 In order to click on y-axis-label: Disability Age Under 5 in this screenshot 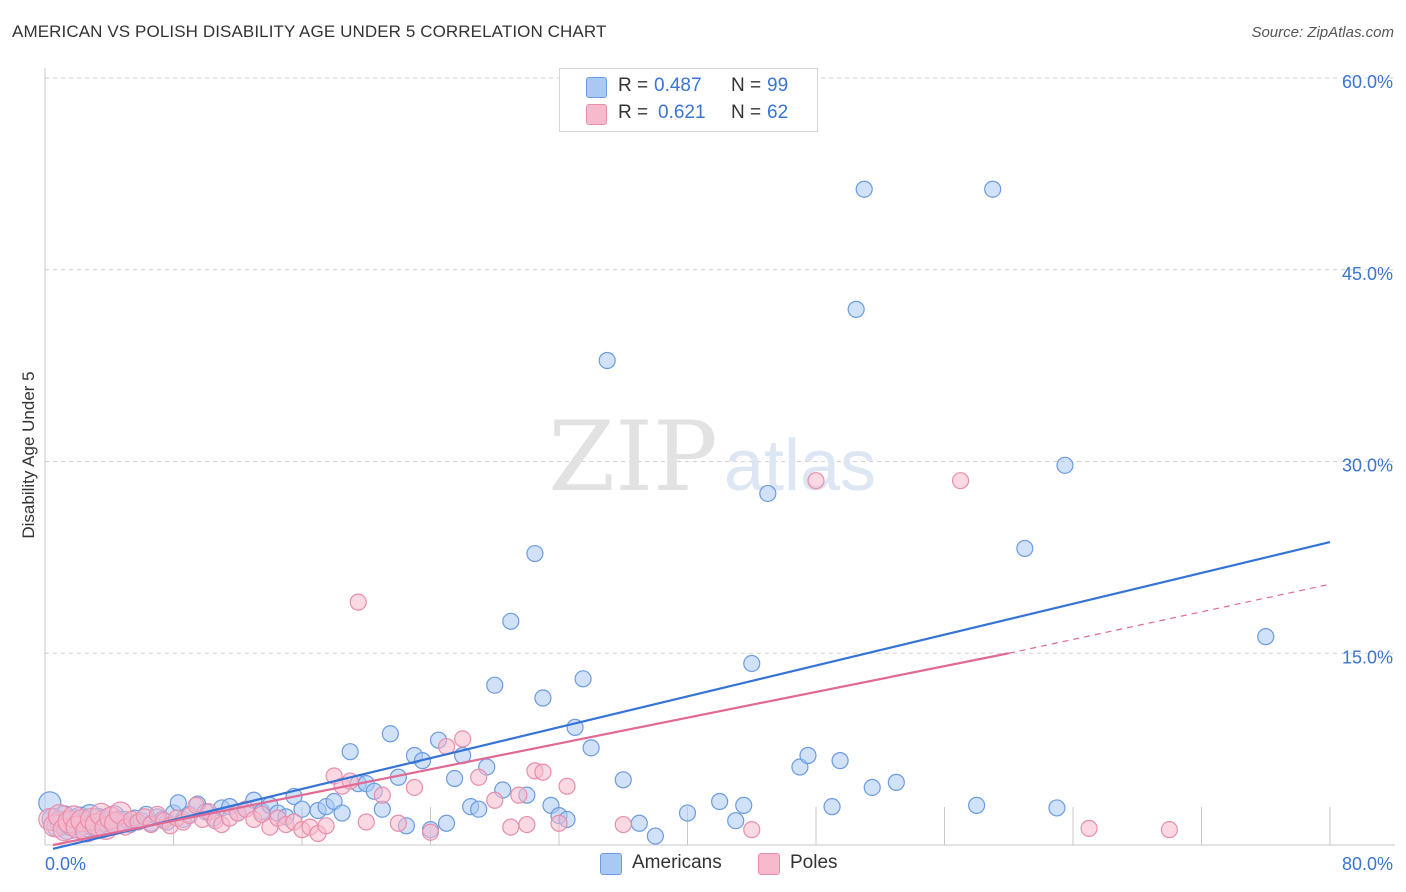, I will do `click(28, 454)`.